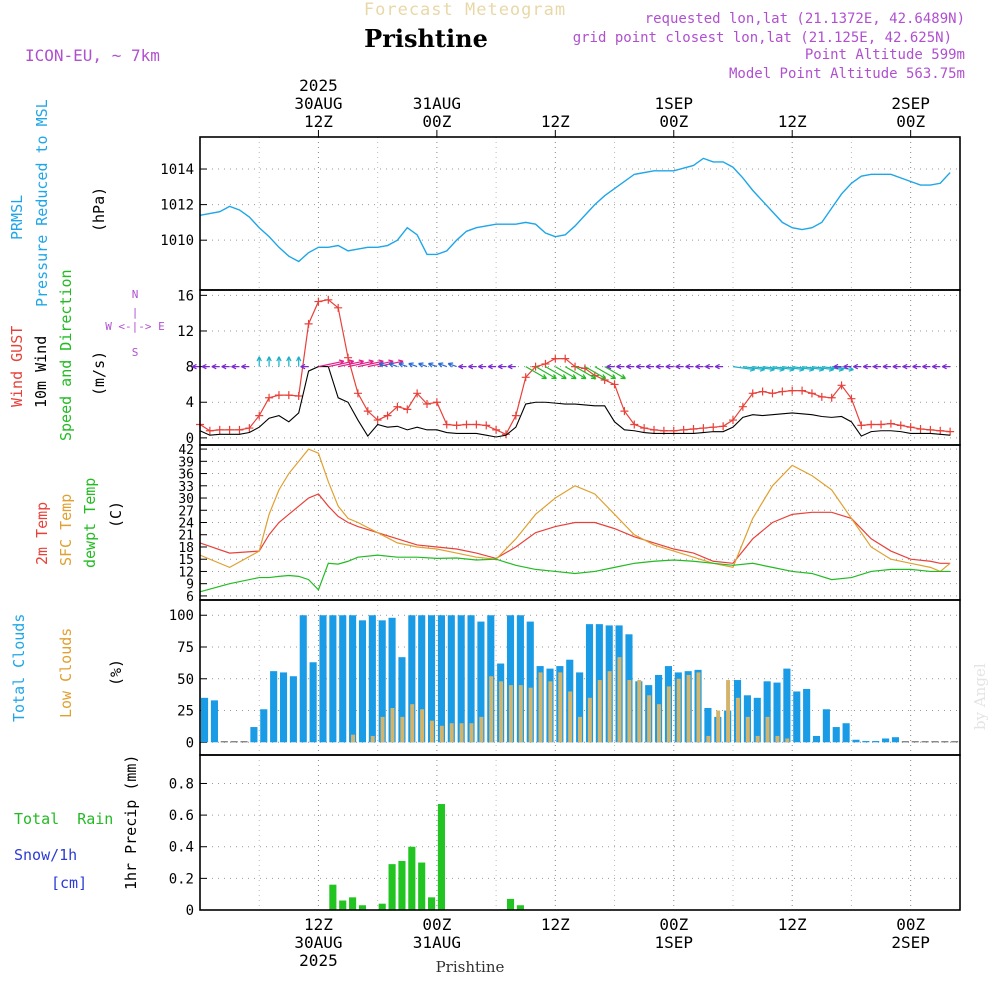 This screenshot has height=1000, width=1000. Describe the element at coordinates (17, 217) in the screenshot. I see `prmsl-label: PRMSL` at that location.